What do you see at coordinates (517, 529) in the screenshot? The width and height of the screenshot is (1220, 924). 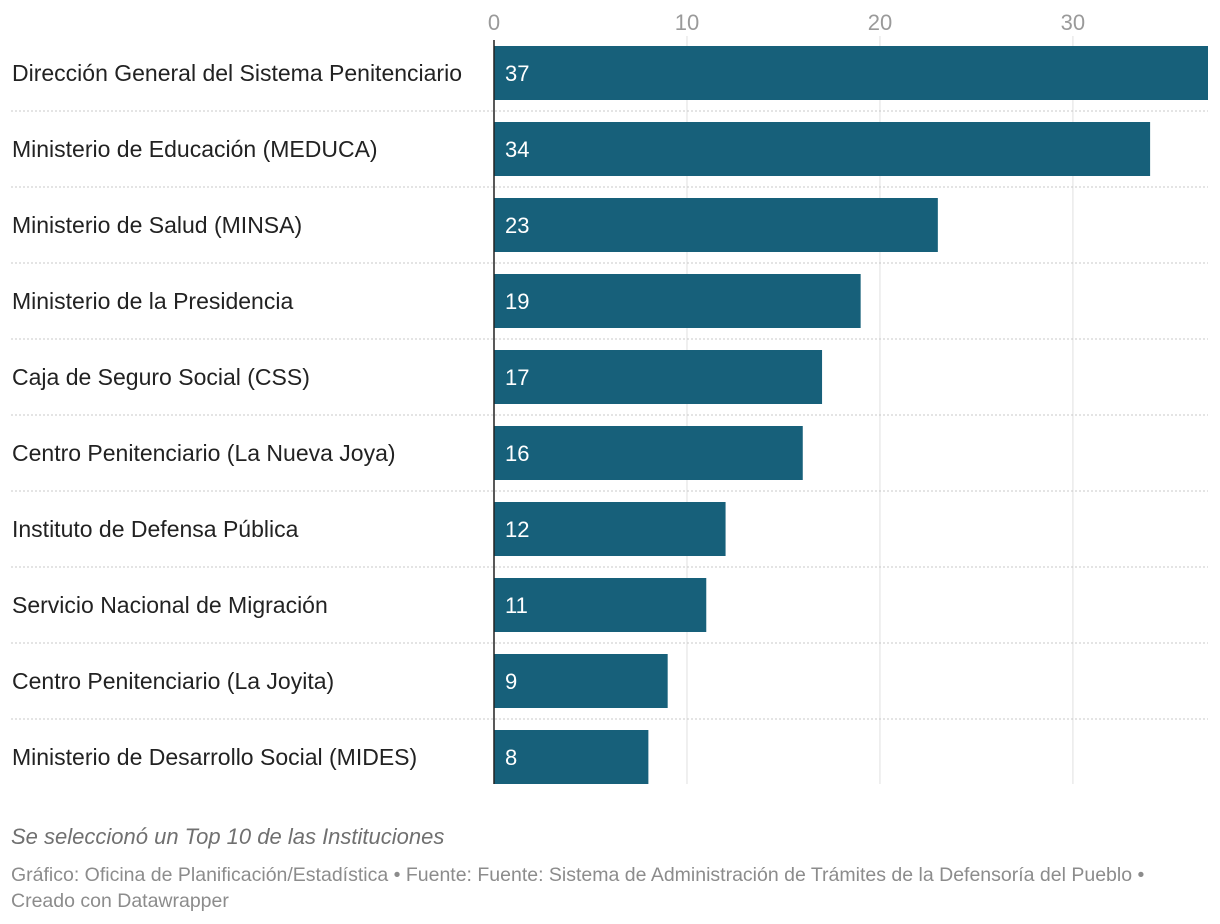 I see `bar-value-label: 12` at bounding box center [517, 529].